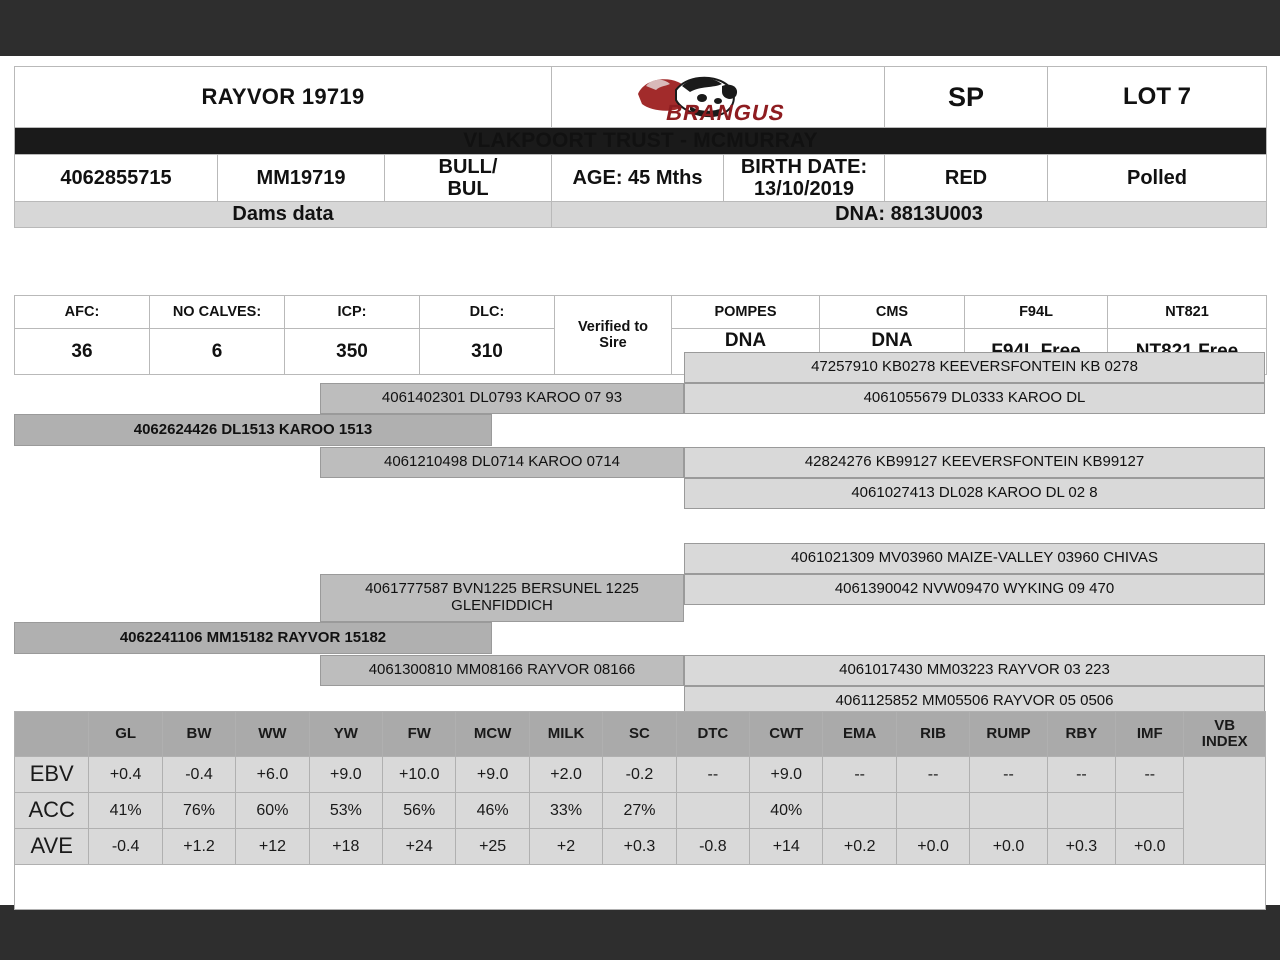 The height and width of the screenshot is (960, 1280). I want to click on age-field: AGE: 45 Mths, so click(637, 178).